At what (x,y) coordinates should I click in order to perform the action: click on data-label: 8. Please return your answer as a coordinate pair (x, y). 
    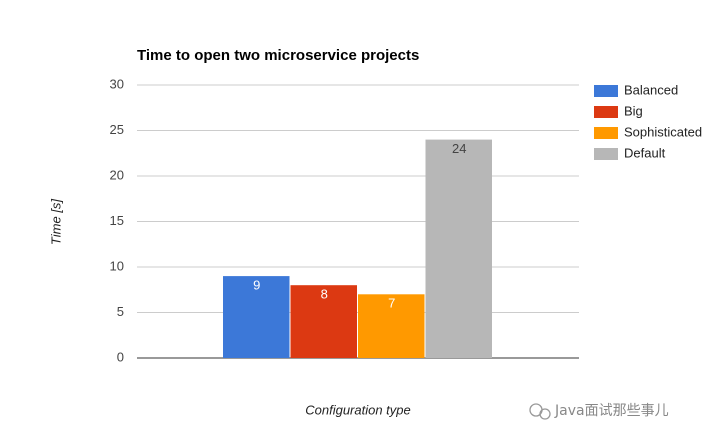
    Looking at the image, I should click on (324, 294).